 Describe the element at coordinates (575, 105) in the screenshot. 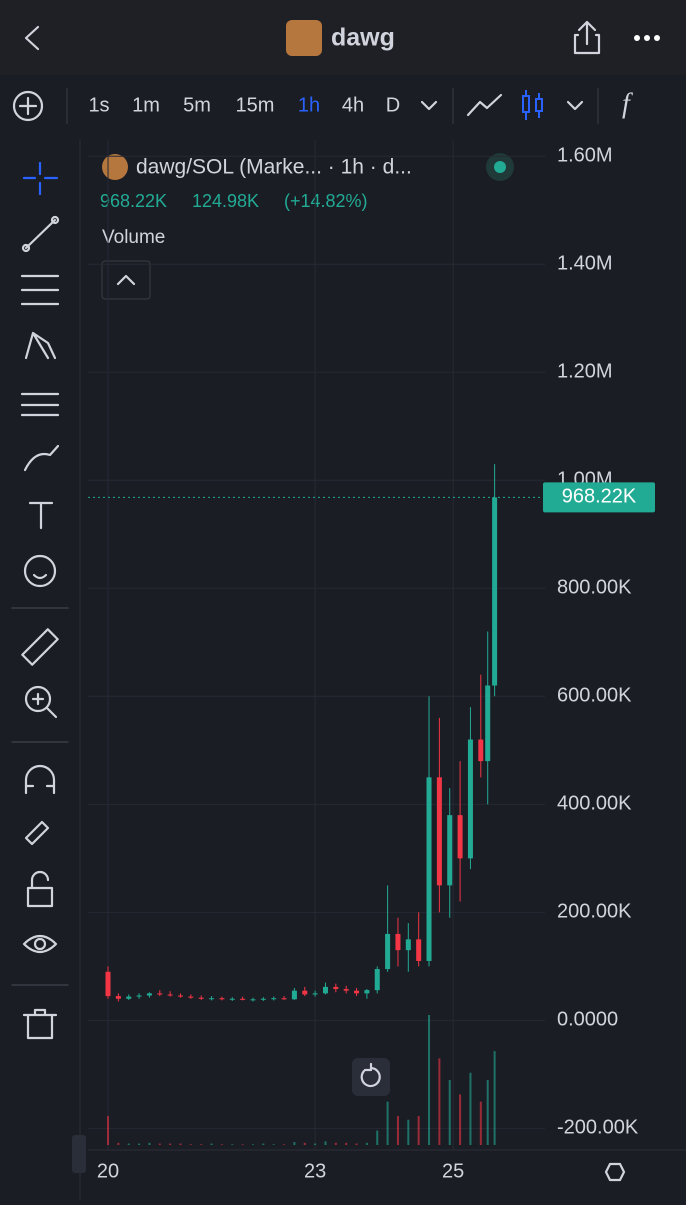

I see `chart-type-dropdown` at that location.